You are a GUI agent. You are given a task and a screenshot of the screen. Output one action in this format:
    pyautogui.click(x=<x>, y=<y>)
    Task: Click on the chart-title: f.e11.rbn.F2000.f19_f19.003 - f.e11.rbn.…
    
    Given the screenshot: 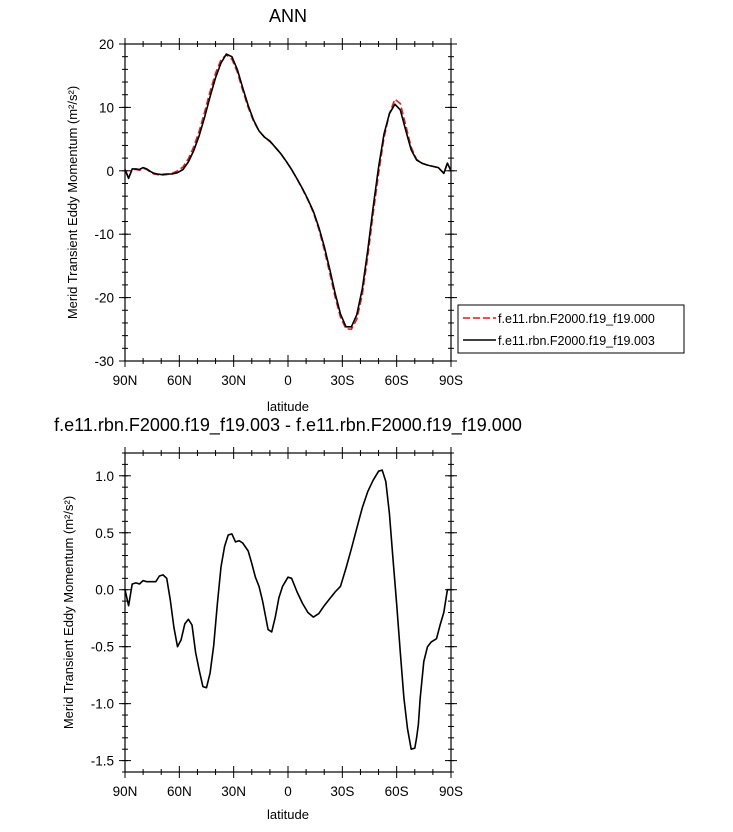 What is the action you would take?
    pyautogui.click(x=288, y=425)
    